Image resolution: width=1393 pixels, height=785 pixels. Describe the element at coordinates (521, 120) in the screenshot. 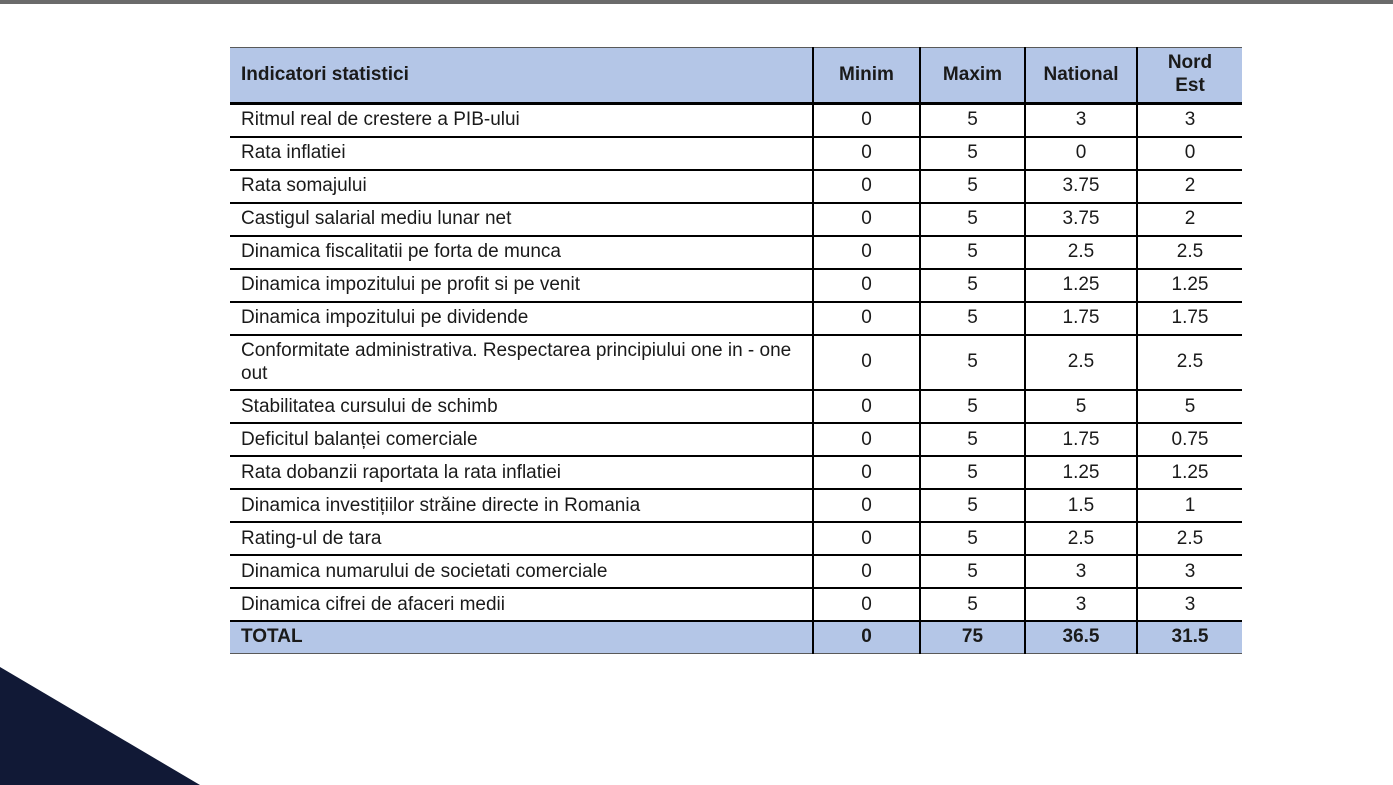

I see `indicator-label-cell: Ritmul real de crestere a PIB-ului` at that location.